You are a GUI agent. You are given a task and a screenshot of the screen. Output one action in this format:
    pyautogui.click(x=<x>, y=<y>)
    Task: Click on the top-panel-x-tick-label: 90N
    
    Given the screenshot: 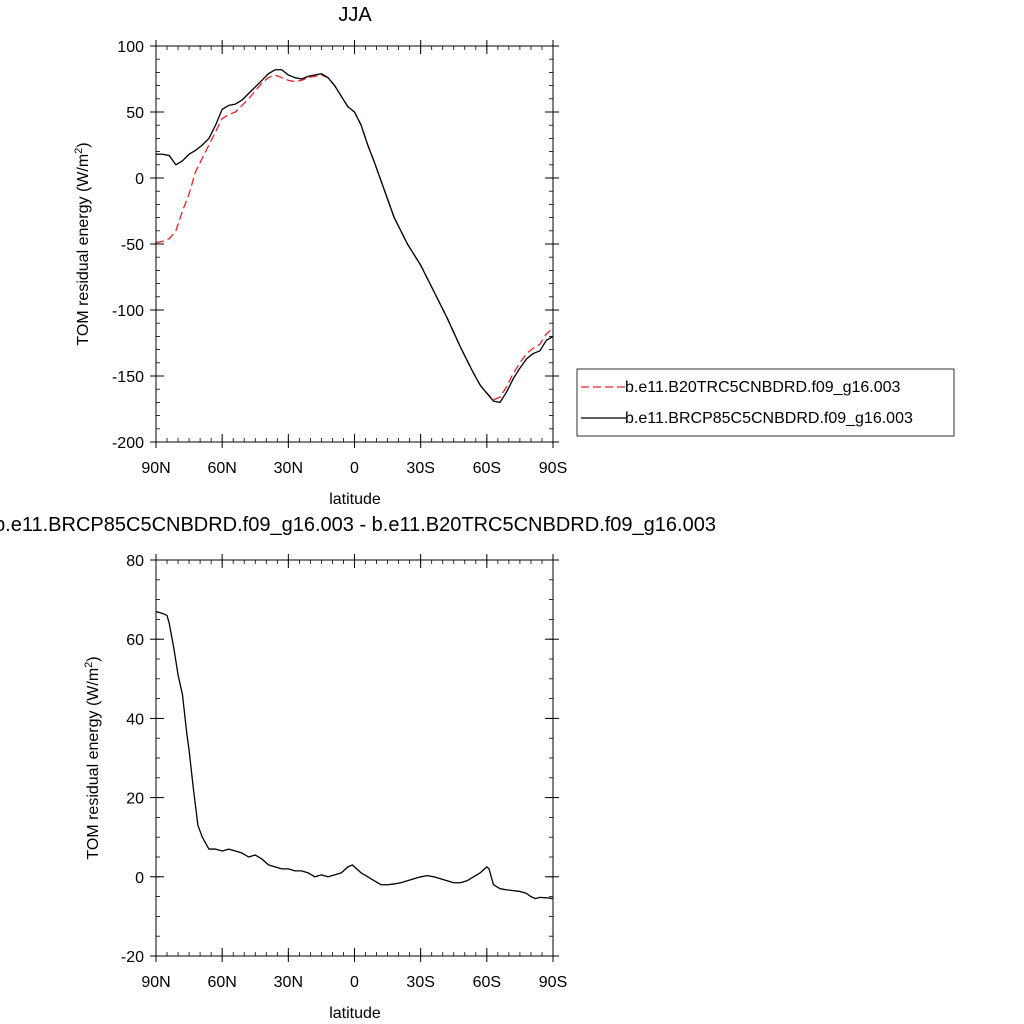 What is the action you would take?
    pyautogui.click(x=155, y=468)
    